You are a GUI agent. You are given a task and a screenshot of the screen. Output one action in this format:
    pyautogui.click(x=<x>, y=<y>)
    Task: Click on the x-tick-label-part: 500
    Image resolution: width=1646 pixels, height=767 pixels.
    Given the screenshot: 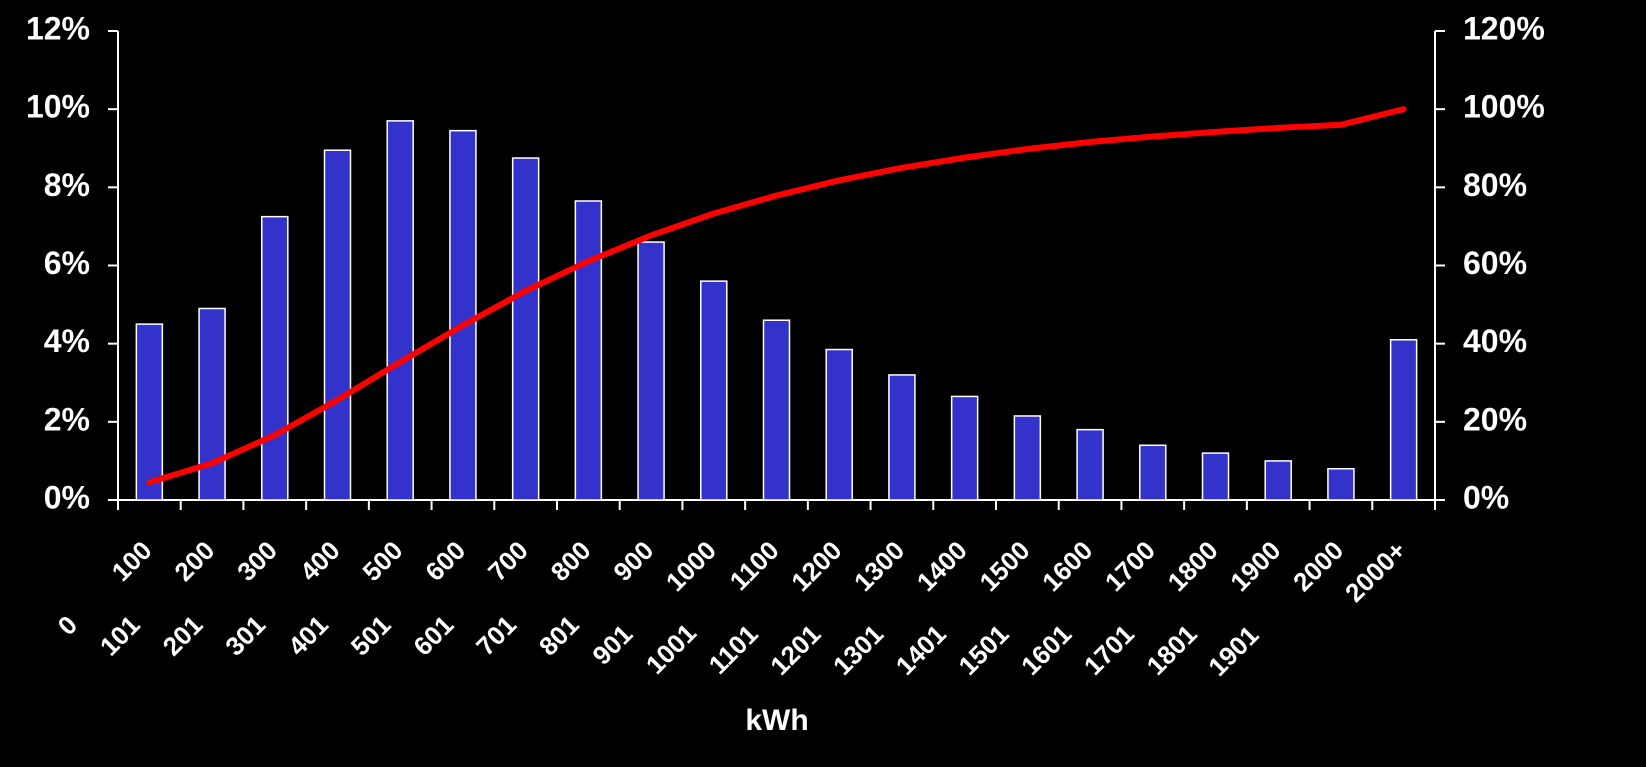 What is the action you would take?
    pyautogui.click(x=383, y=561)
    